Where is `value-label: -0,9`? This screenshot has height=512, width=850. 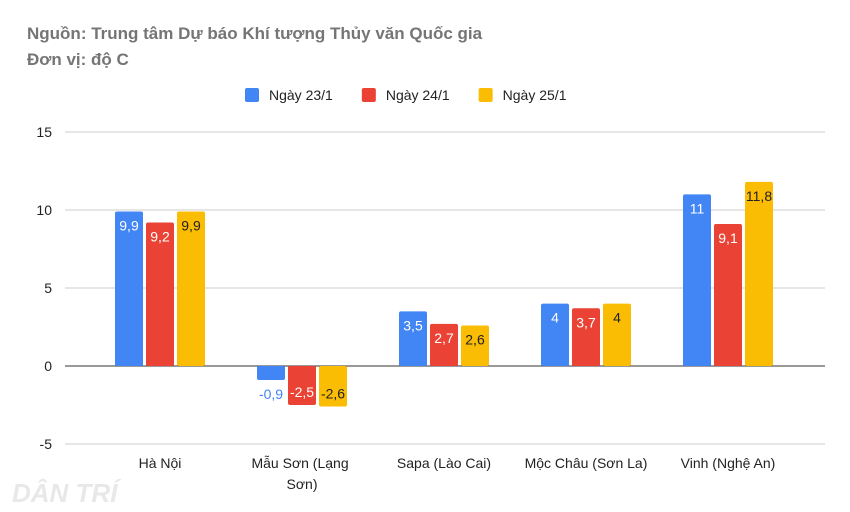
value-label: -0,9 is located at coordinates (271, 394).